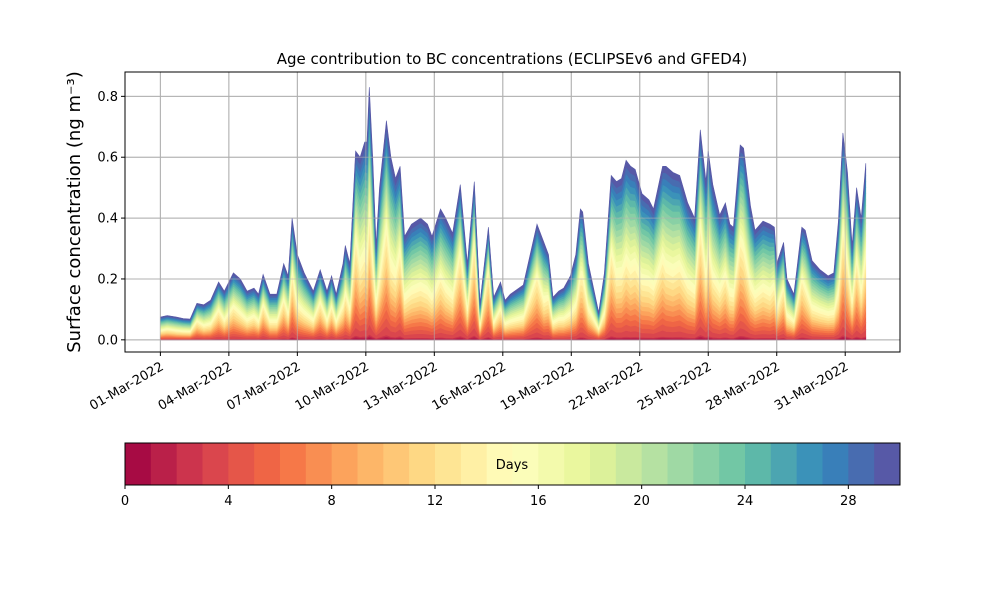 The height and width of the screenshot is (604, 1000). Describe the element at coordinates (674, 386) in the screenshot. I see `x-tick-label: 25-Mar-2022` at that location.